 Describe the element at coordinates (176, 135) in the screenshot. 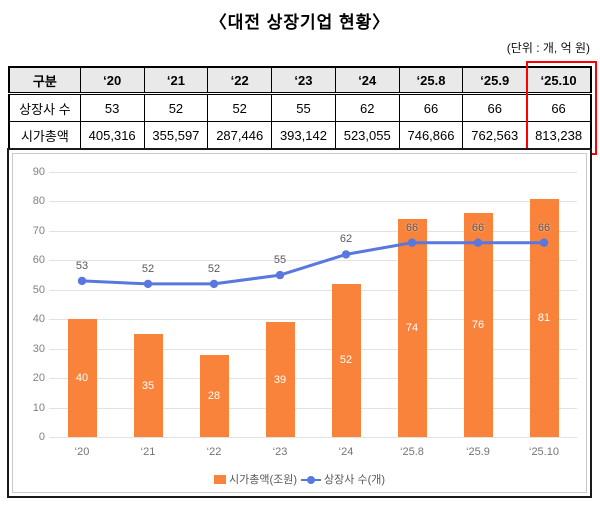

I see `table-cell: 355,597` at that location.